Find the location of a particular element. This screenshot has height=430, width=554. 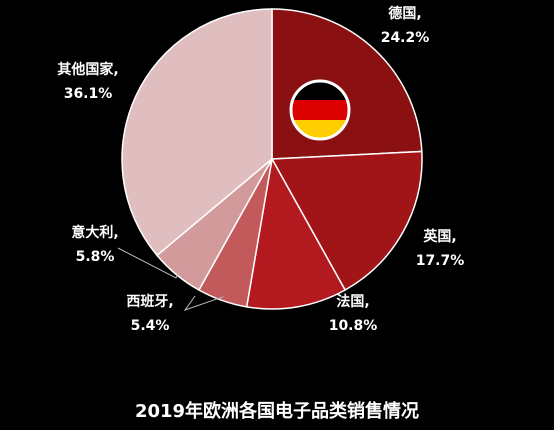

slice-label: 英国, is located at coordinates (439, 236).